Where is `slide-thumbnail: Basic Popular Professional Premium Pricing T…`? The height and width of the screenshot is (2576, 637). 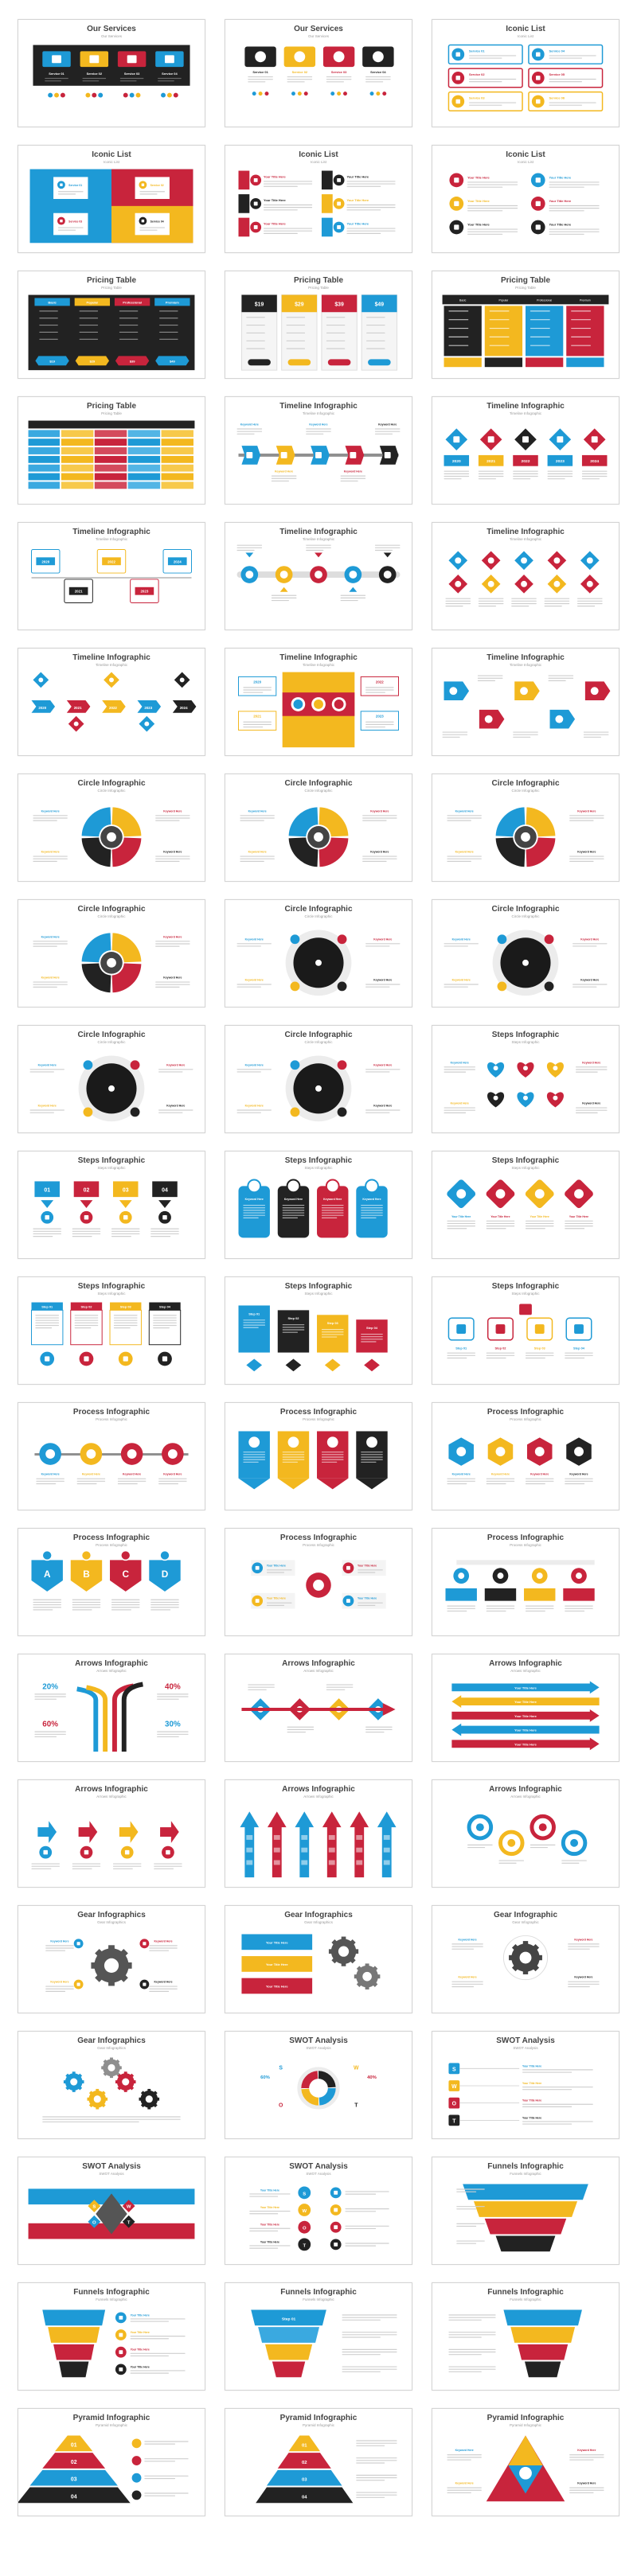
slide-thumbnail: Basic Popular Professional Premium Pricing T… is located at coordinates (525, 325).